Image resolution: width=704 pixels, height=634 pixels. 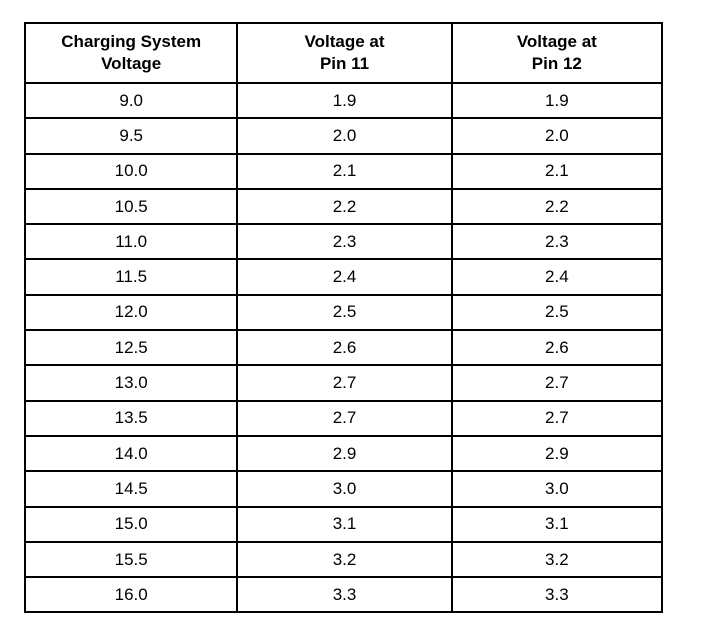 What do you see at coordinates (131, 206) in the screenshot?
I see `table-cell: 10.5` at bounding box center [131, 206].